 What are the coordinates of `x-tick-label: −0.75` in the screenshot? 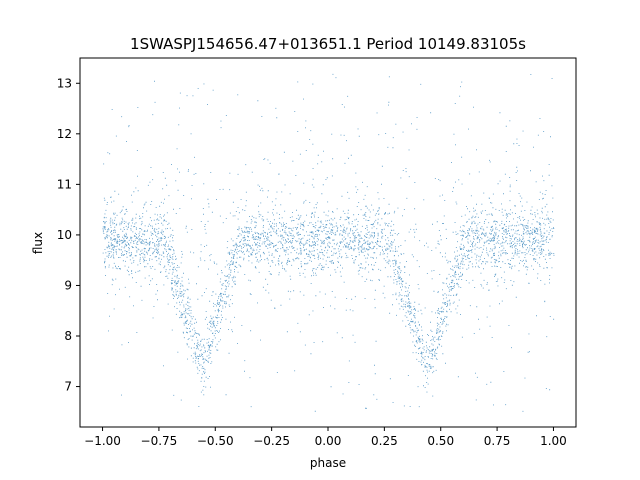 It's located at (159, 441).